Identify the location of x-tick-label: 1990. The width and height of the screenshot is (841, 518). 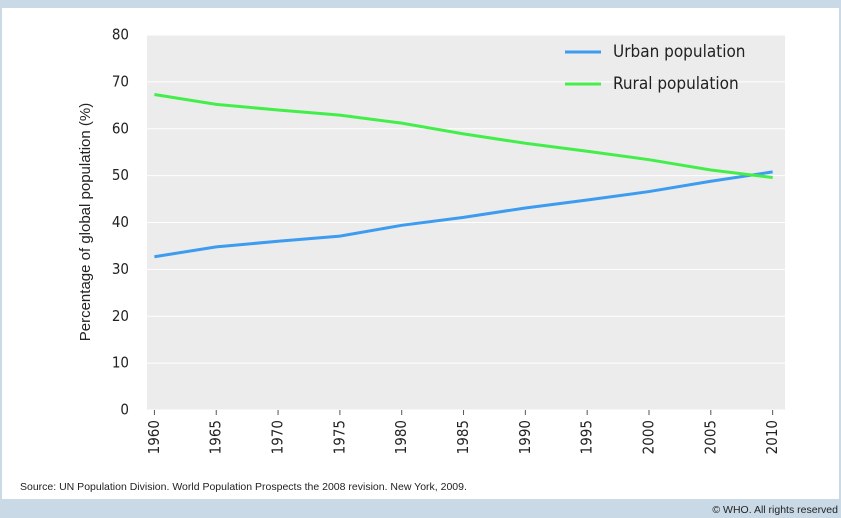
(525, 437).